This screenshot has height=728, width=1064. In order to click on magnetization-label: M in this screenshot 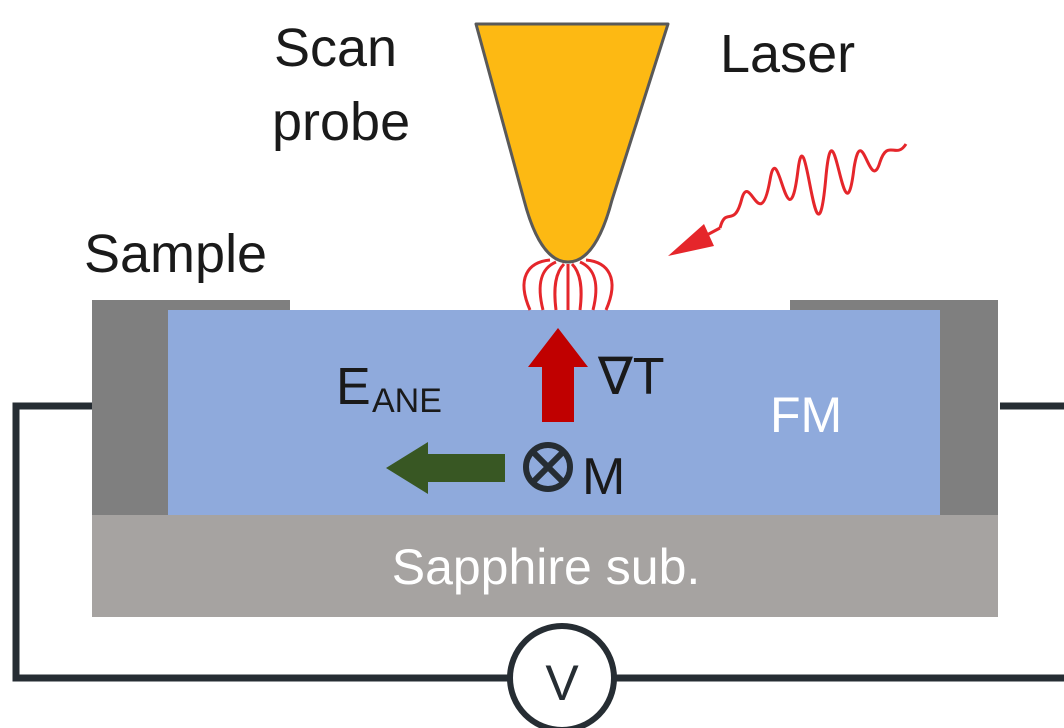, I will do `click(603, 477)`.